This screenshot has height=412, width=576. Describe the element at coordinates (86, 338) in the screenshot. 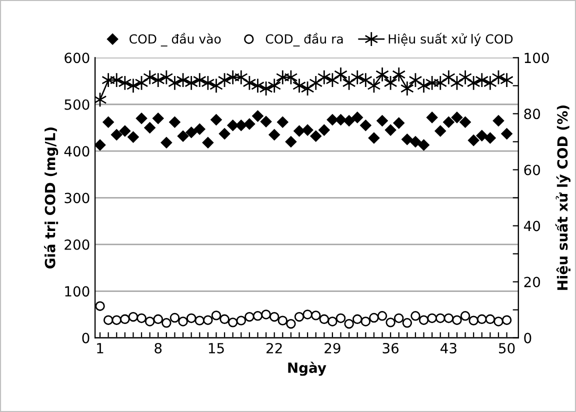

I see `y-tick-label: 0` at that location.